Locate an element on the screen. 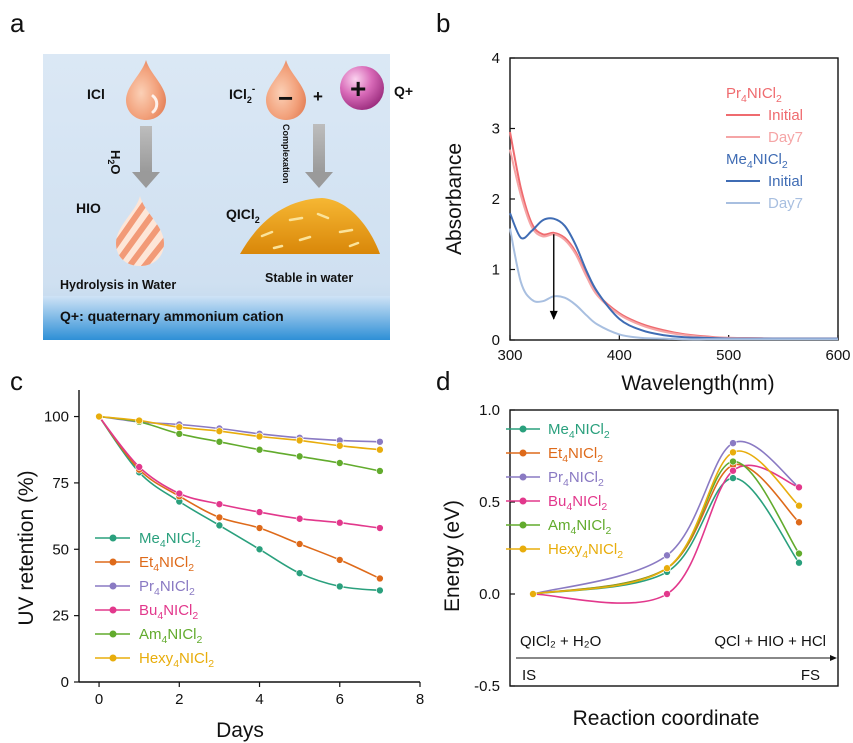 This screenshot has height=743, width=853. y-tick-label: 0.5 is located at coordinates (489, 502).